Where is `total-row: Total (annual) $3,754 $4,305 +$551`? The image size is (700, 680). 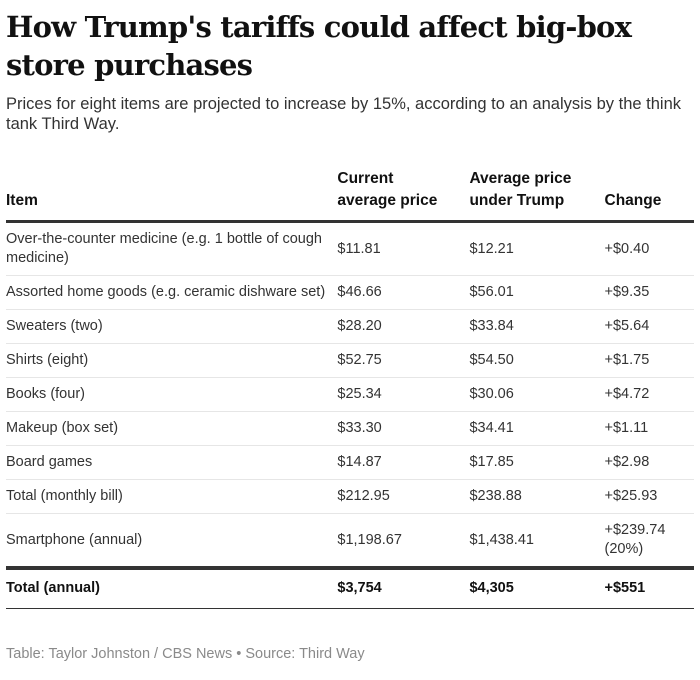 total-row: Total (annual) $3,754 $4,305 +$551 is located at coordinates (350, 588).